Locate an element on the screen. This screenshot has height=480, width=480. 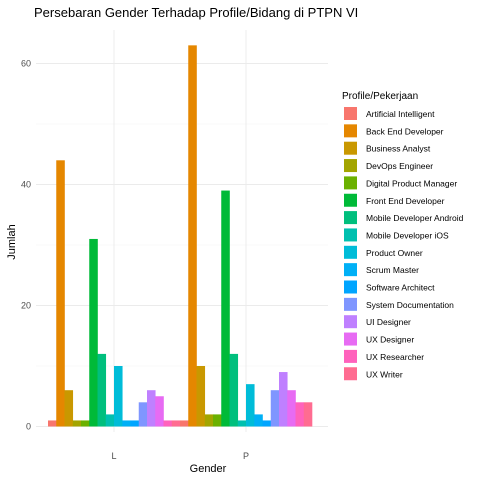
legend-item: UX Researcher is located at coordinates (384, 356).